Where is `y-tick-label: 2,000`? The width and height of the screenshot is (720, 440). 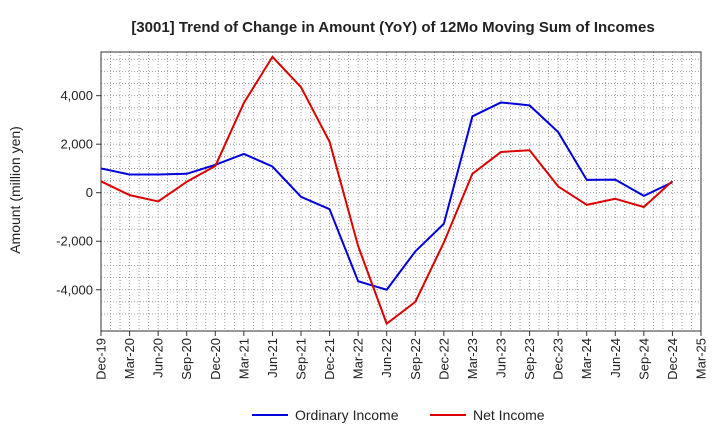 y-tick-label: 2,000 is located at coordinates (76, 144).